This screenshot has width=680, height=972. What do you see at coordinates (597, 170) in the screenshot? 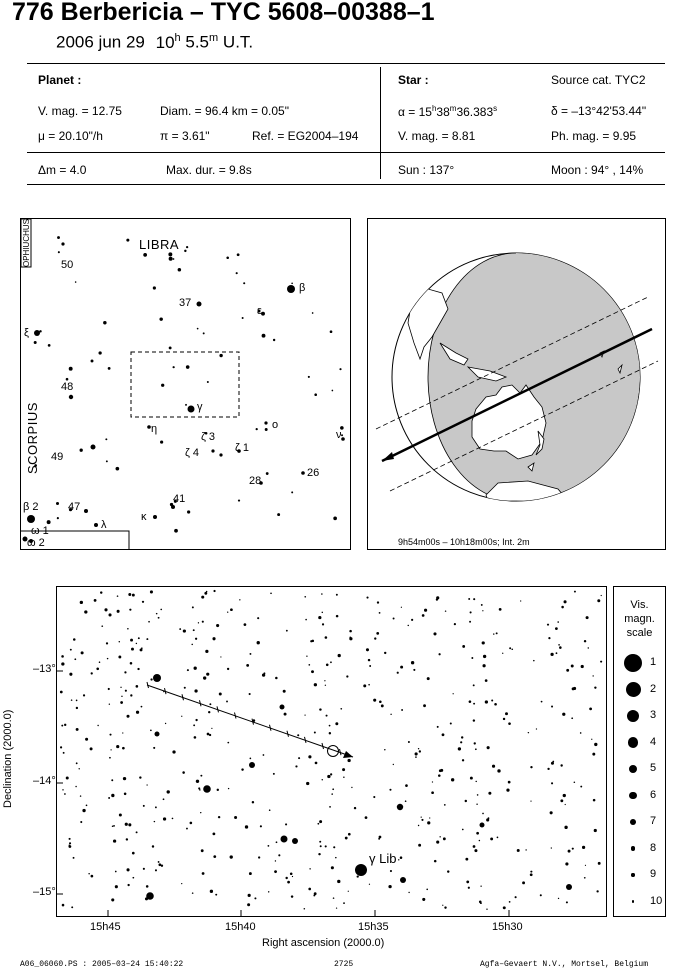
I see `moon-info: Moon : 94° , 14%` at bounding box center [597, 170].